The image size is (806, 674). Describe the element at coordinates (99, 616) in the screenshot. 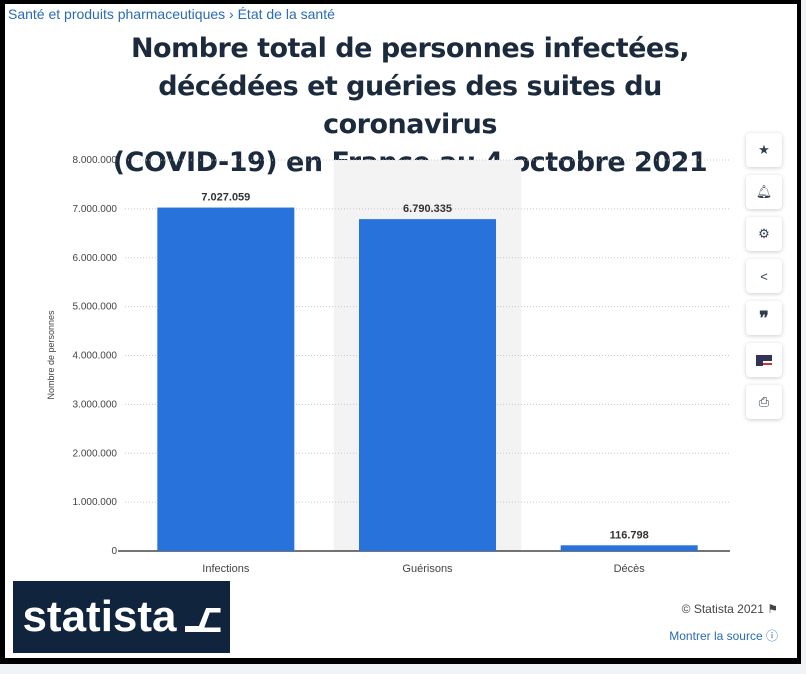

I see `logo-text: statista` at that location.